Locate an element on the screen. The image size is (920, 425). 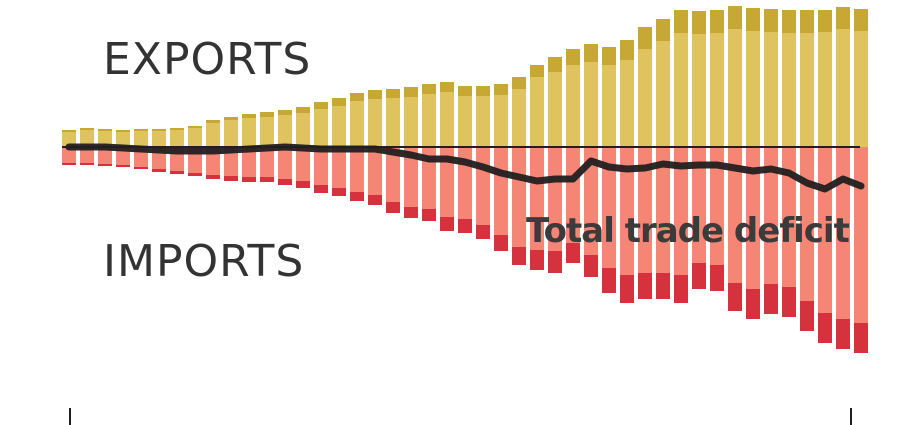
exports-label: EXPORTS is located at coordinates (207, 59).